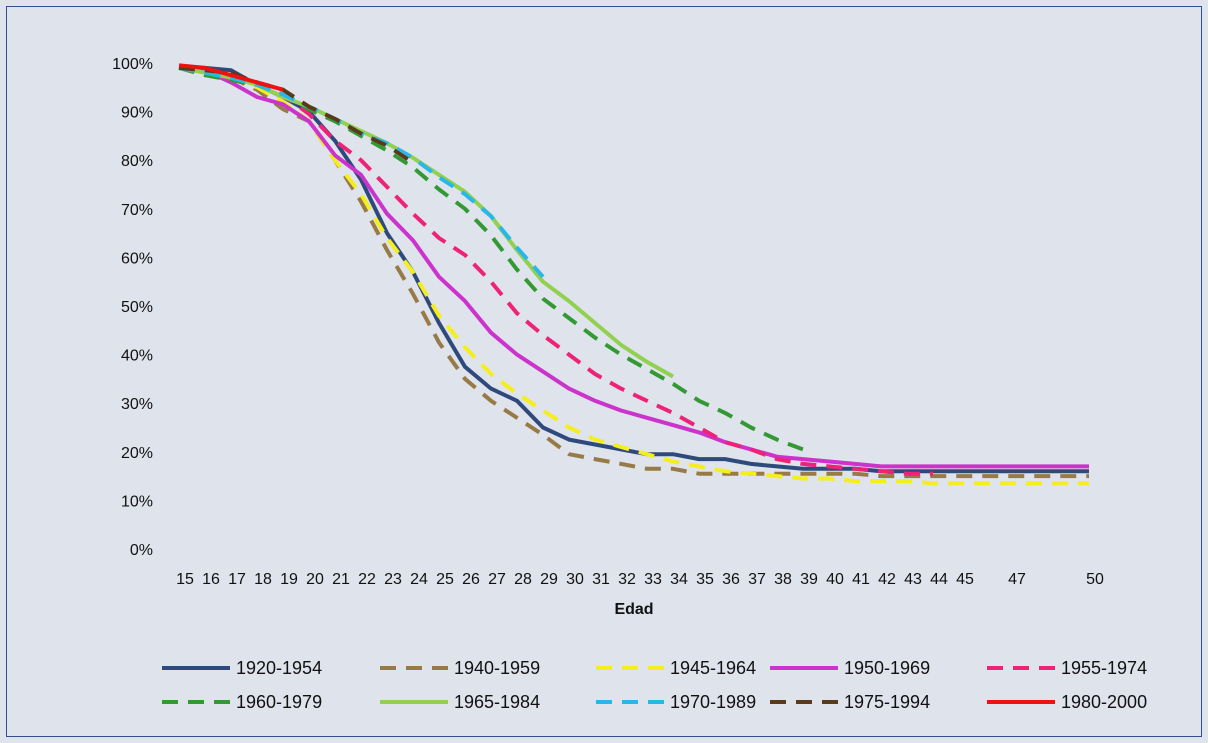  Describe the element at coordinates (137, 307) in the screenshot. I see `y-tick-label: 50%` at that location.